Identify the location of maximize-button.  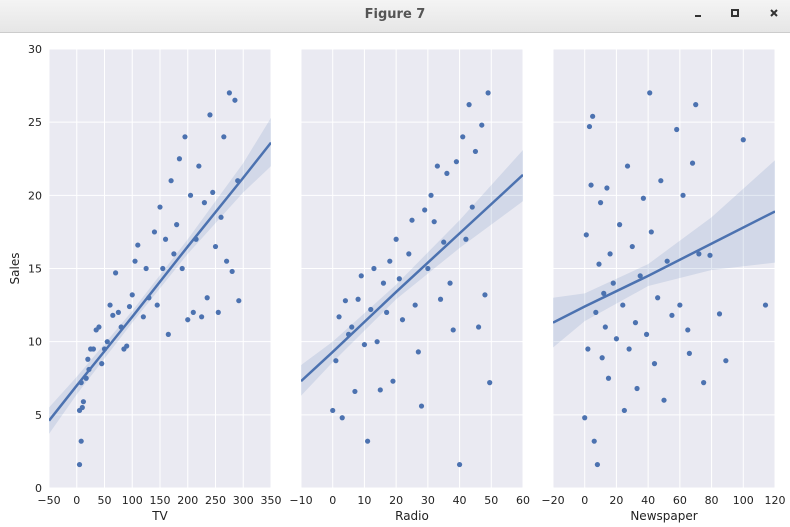
(735, 13).